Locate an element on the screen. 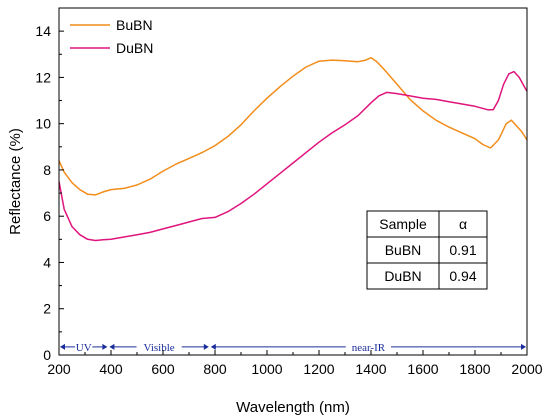 The height and width of the screenshot is (420, 550). y-tick-label: 0 is located at coordinates (47, 355).